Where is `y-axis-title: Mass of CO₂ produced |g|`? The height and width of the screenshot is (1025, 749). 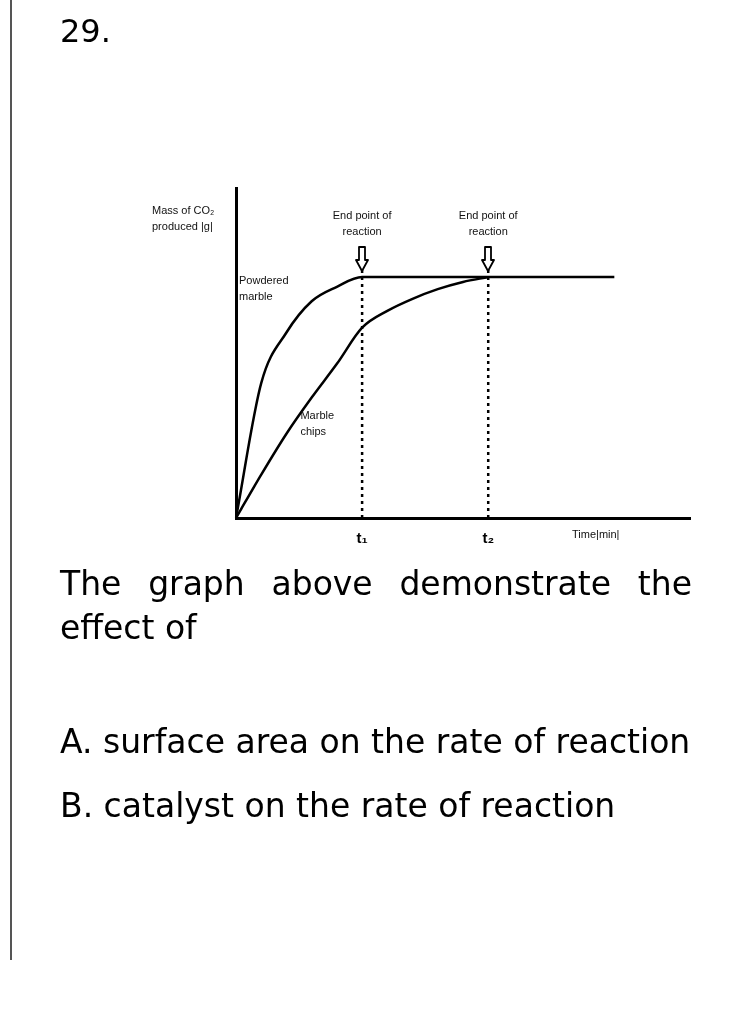
y-axis-title: Mass of CO₂ produced |g| is located at coordinates (184, 218).